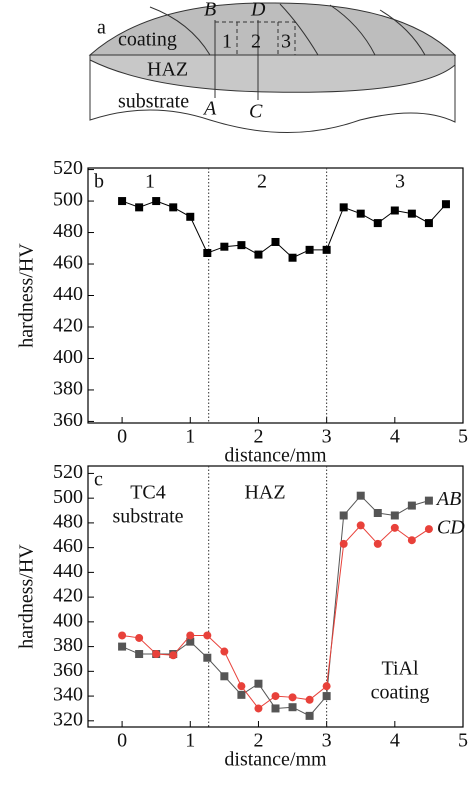  I want to click on x-tick-label: 1, so click(190, 437).